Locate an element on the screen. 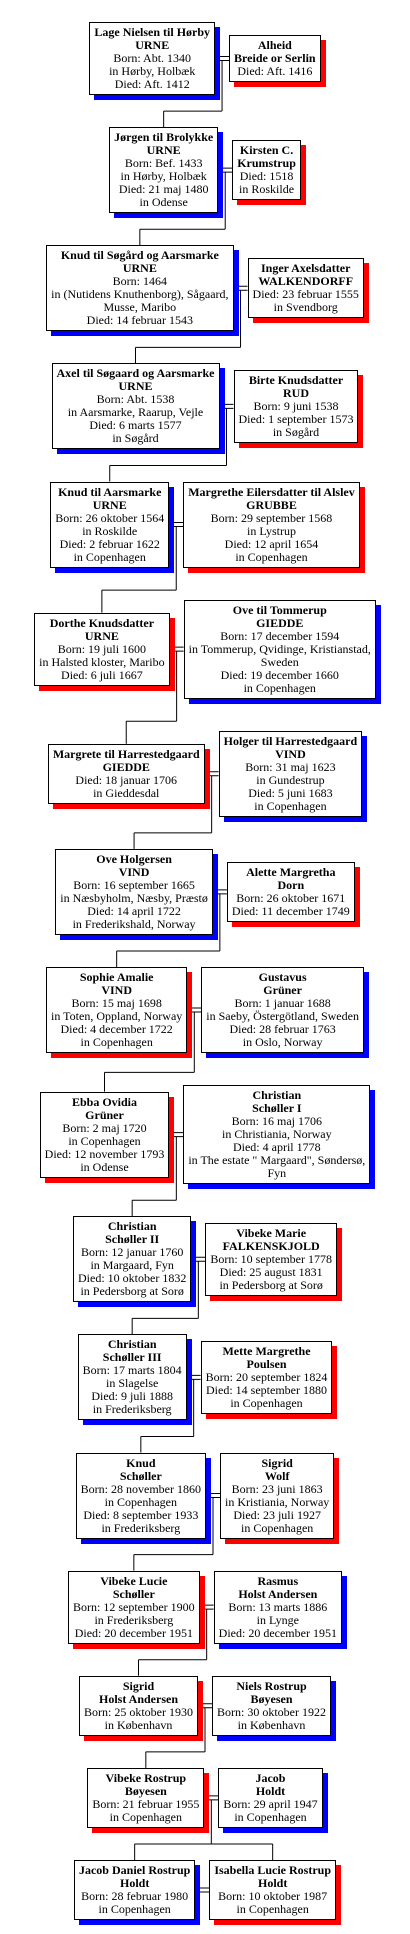  person-name: RUD is located at coordinates (295, 392).